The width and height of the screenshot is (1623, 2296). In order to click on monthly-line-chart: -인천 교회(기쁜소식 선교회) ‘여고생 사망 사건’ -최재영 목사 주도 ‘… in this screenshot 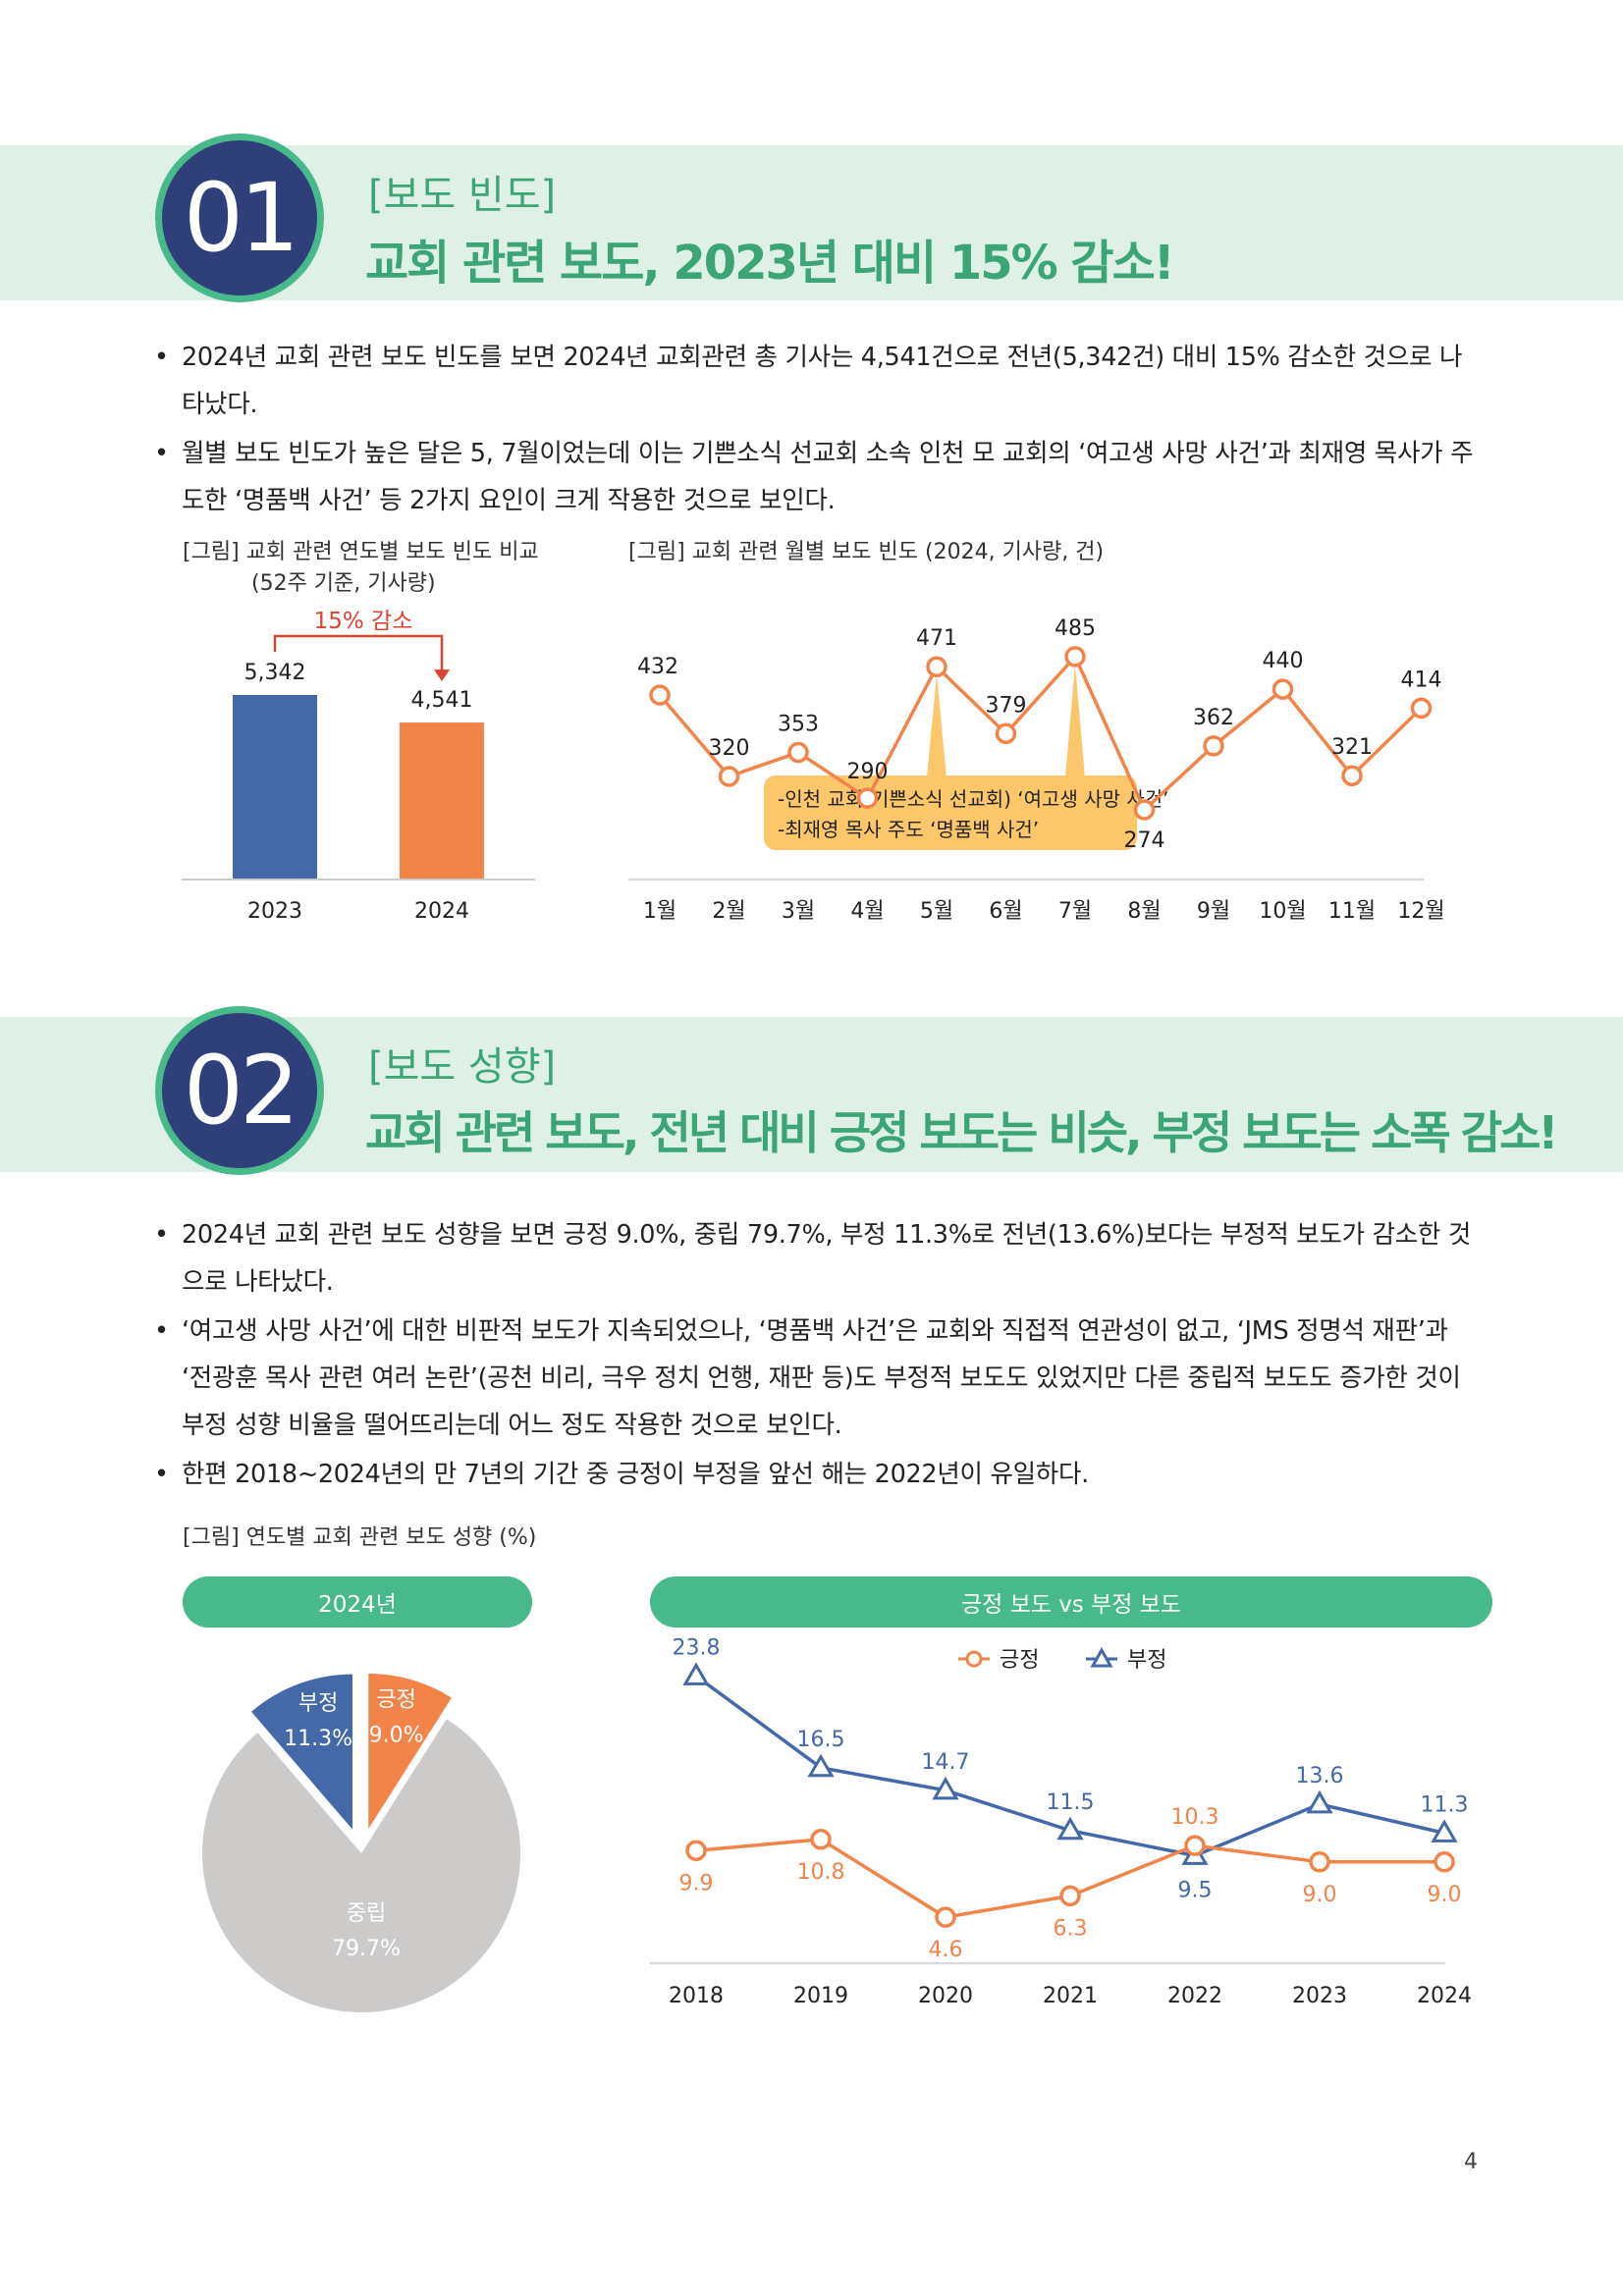, I will do `click(1036, 770)`.